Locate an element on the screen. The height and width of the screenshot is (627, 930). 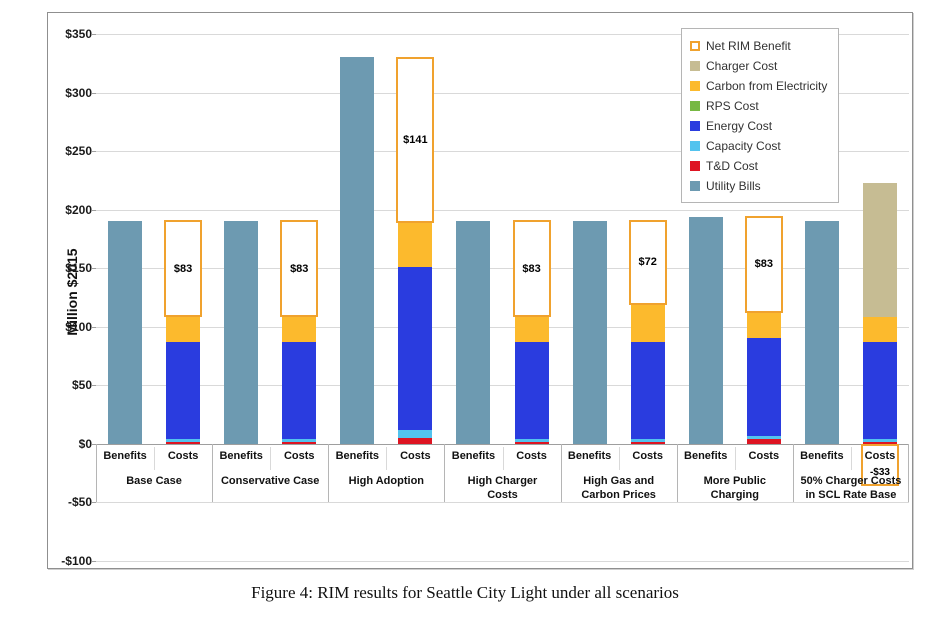
bar-benefits-high-adoption is located at coordinates (357, 250).